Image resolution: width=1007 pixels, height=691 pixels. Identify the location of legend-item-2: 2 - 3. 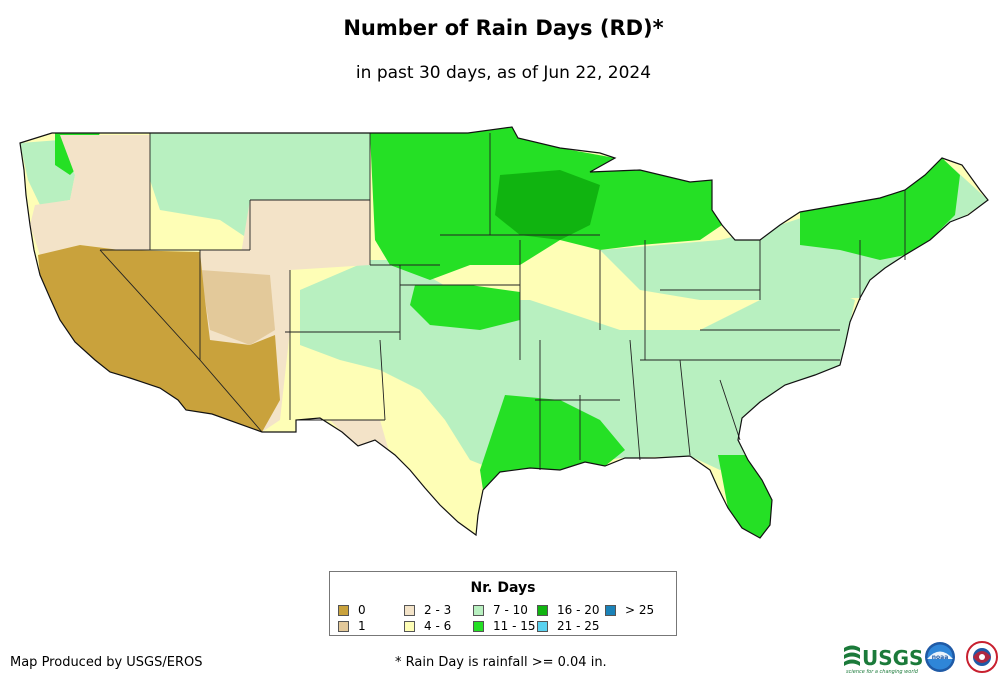
(427, 610).